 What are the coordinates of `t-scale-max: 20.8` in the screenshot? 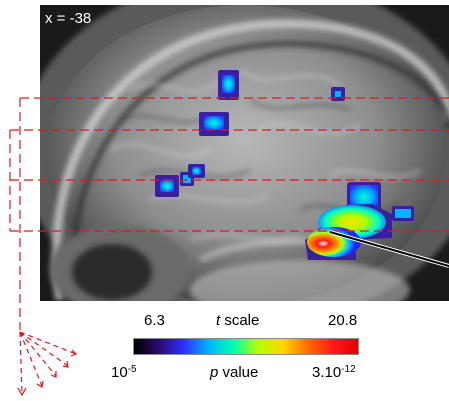 It's located at (343, 320).